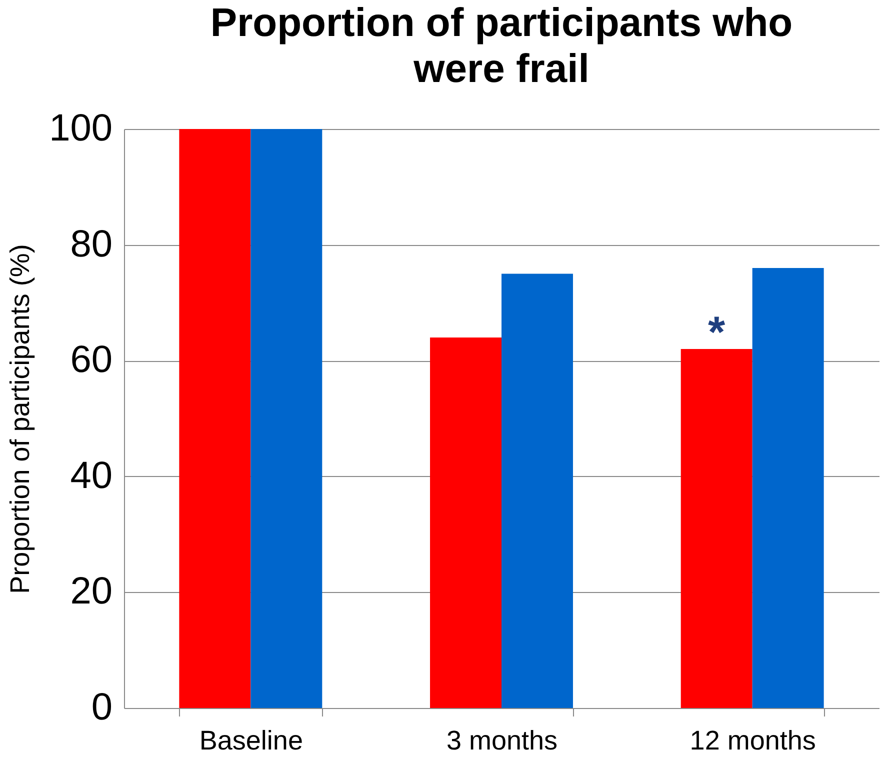 Image resolution: width=883 pixels, height=760 pixels. I want to click on y-tick-label: 100, so click(80, 129).